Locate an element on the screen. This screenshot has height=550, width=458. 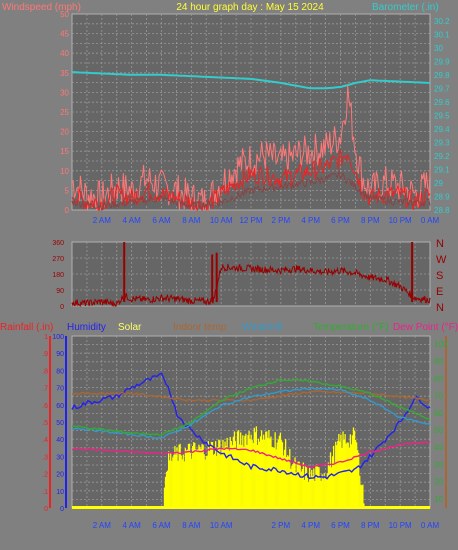
humidity-tick-label: 40 is located at coordinates (60, 440).